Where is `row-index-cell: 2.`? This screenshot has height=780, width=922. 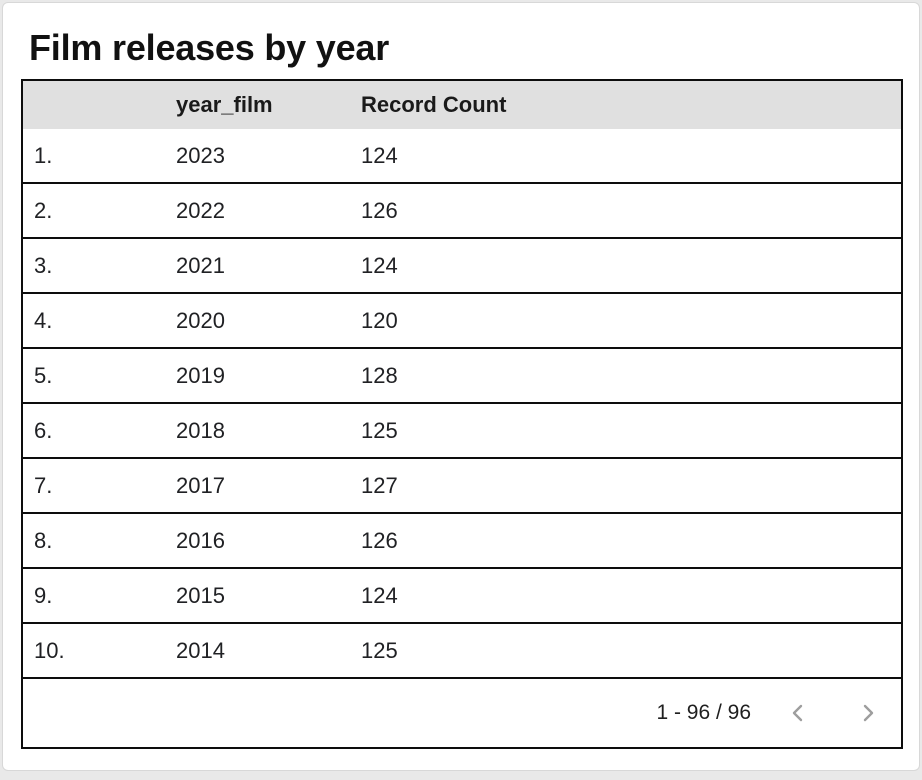 row-index-cell: 2. is located at coordinates (43, 210).